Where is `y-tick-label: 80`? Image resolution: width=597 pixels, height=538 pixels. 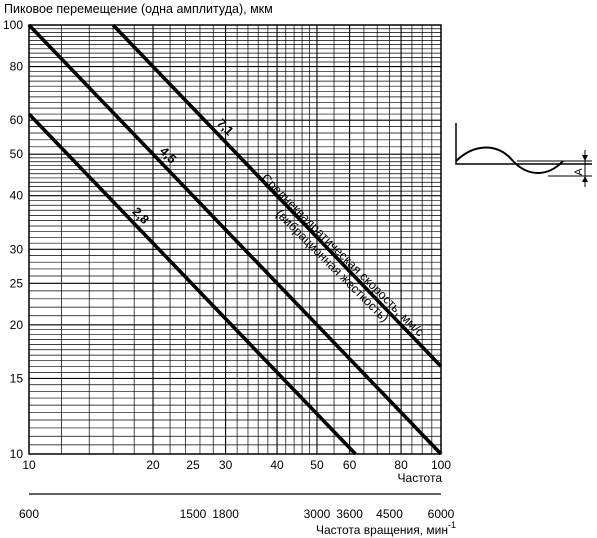 y-tick-label: 80 is located at coordinates (17, 67).